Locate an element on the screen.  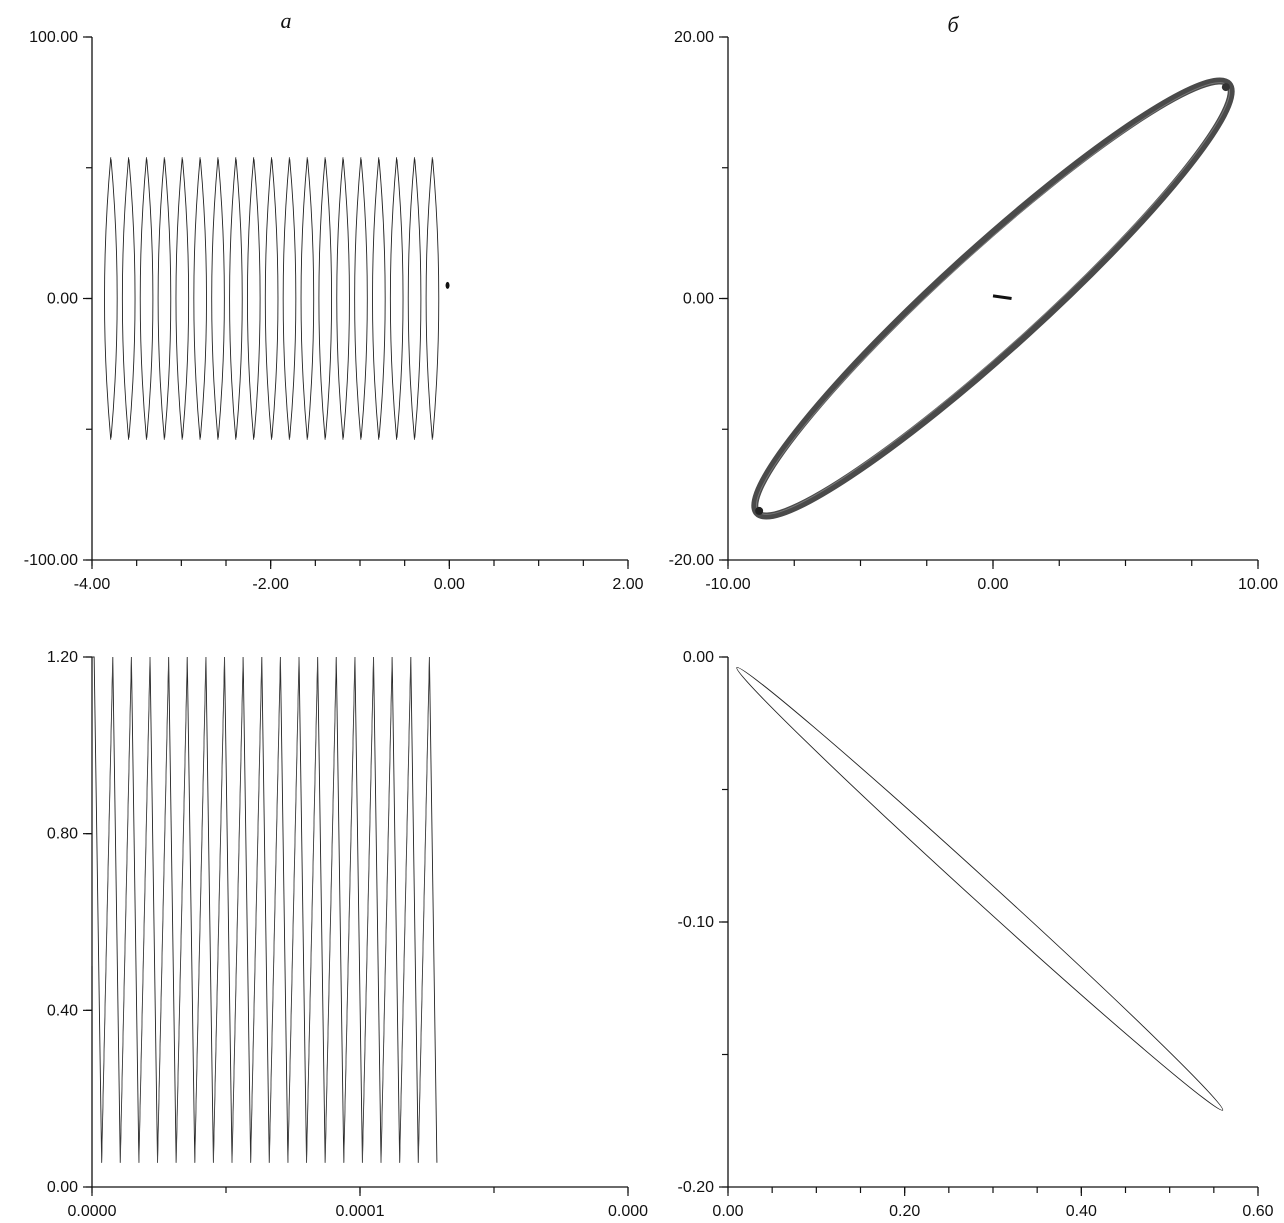
panel-label-b: б is located at coordinates (953, 24).